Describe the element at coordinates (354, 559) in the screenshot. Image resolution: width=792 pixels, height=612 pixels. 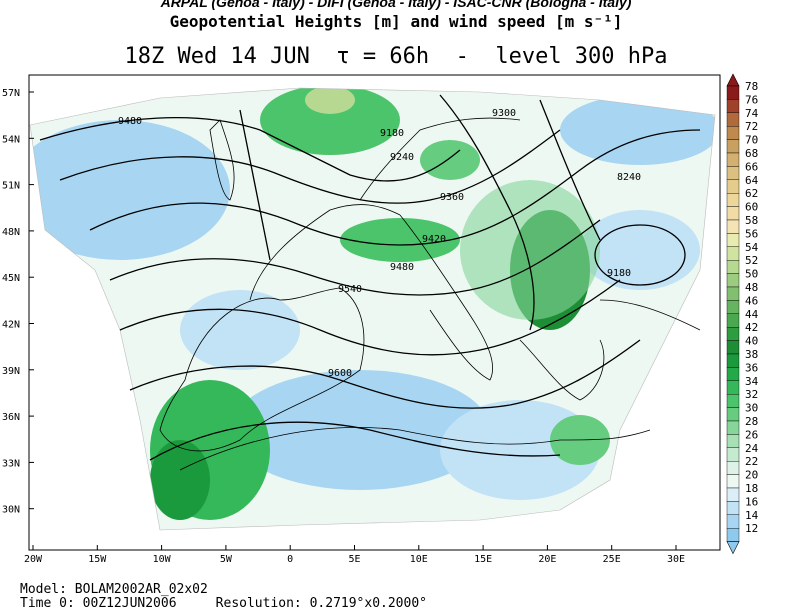
I see `lon-label: 5E` at that location.